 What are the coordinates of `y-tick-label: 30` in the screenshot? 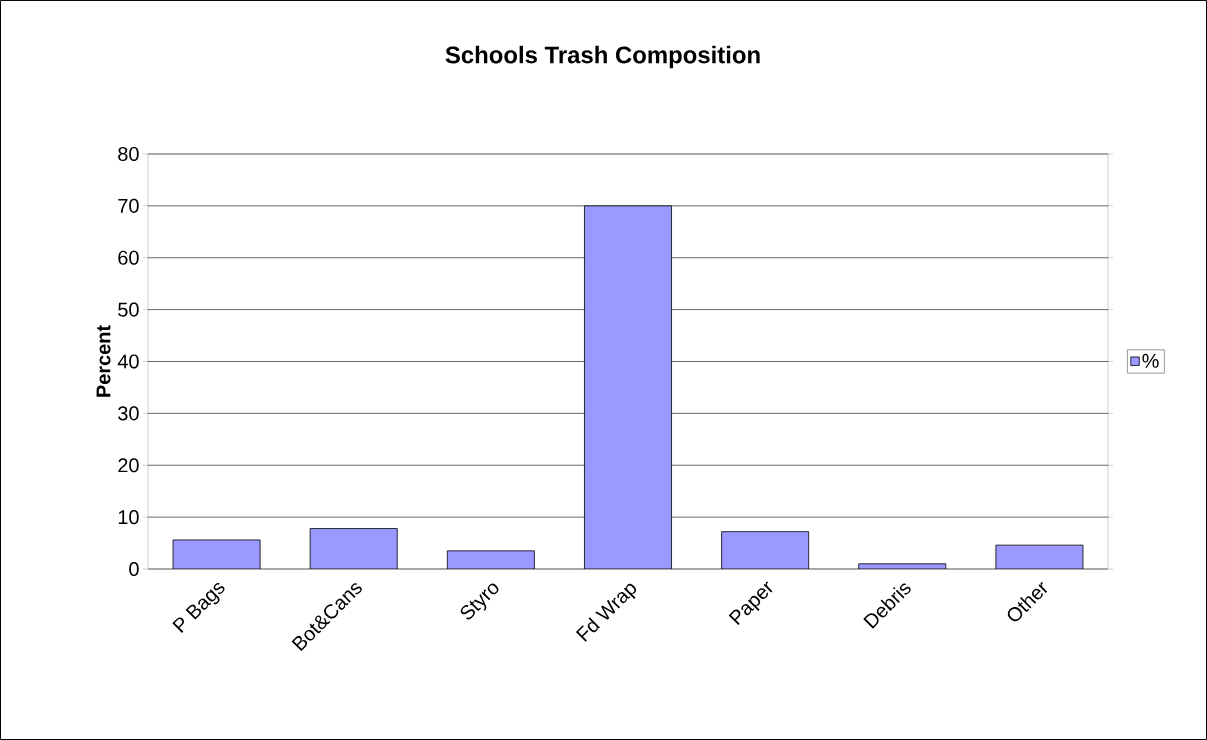 It's located at (128, 413).